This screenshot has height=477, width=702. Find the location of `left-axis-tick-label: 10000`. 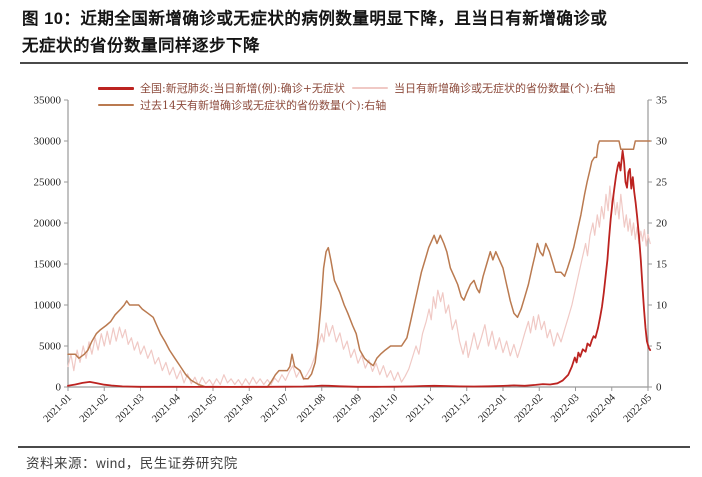

left-axis-tick-label: 10000 is located at coordinates (48, 306).